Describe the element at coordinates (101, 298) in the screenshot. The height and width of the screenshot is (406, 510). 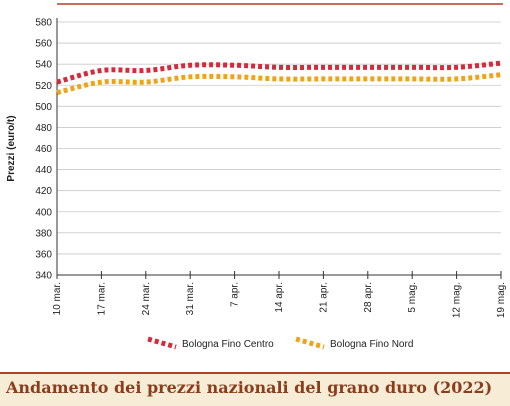
I see `x-tick-label: 17 mar.` at that location.